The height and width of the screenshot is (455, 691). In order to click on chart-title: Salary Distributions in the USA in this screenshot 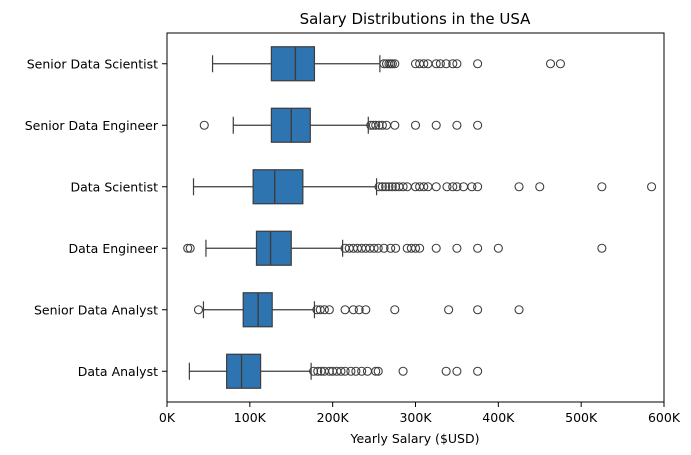, I will do `click(416, 19)`.